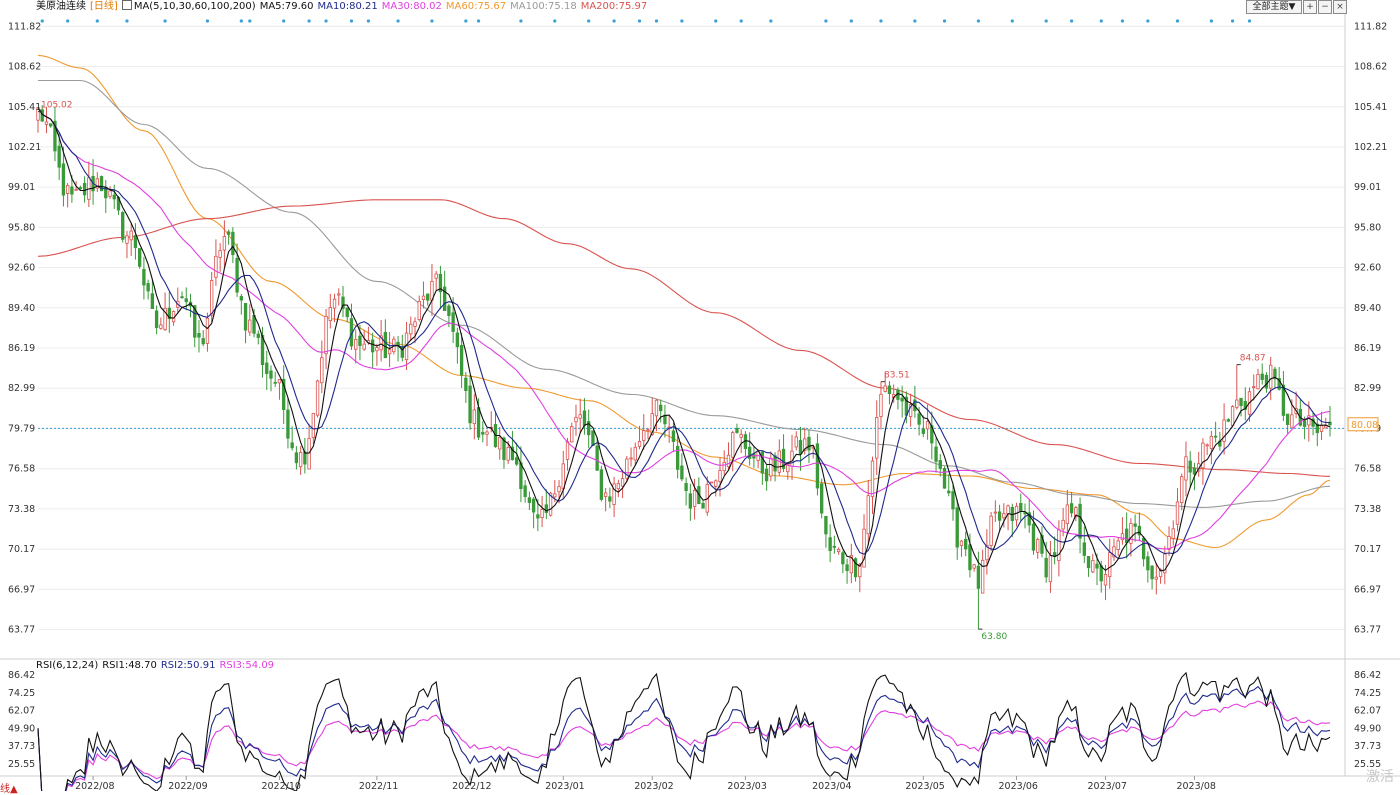  Describe the element at coordinates (1363, 424) in the screenshot. I see `current-price-box` at that location.